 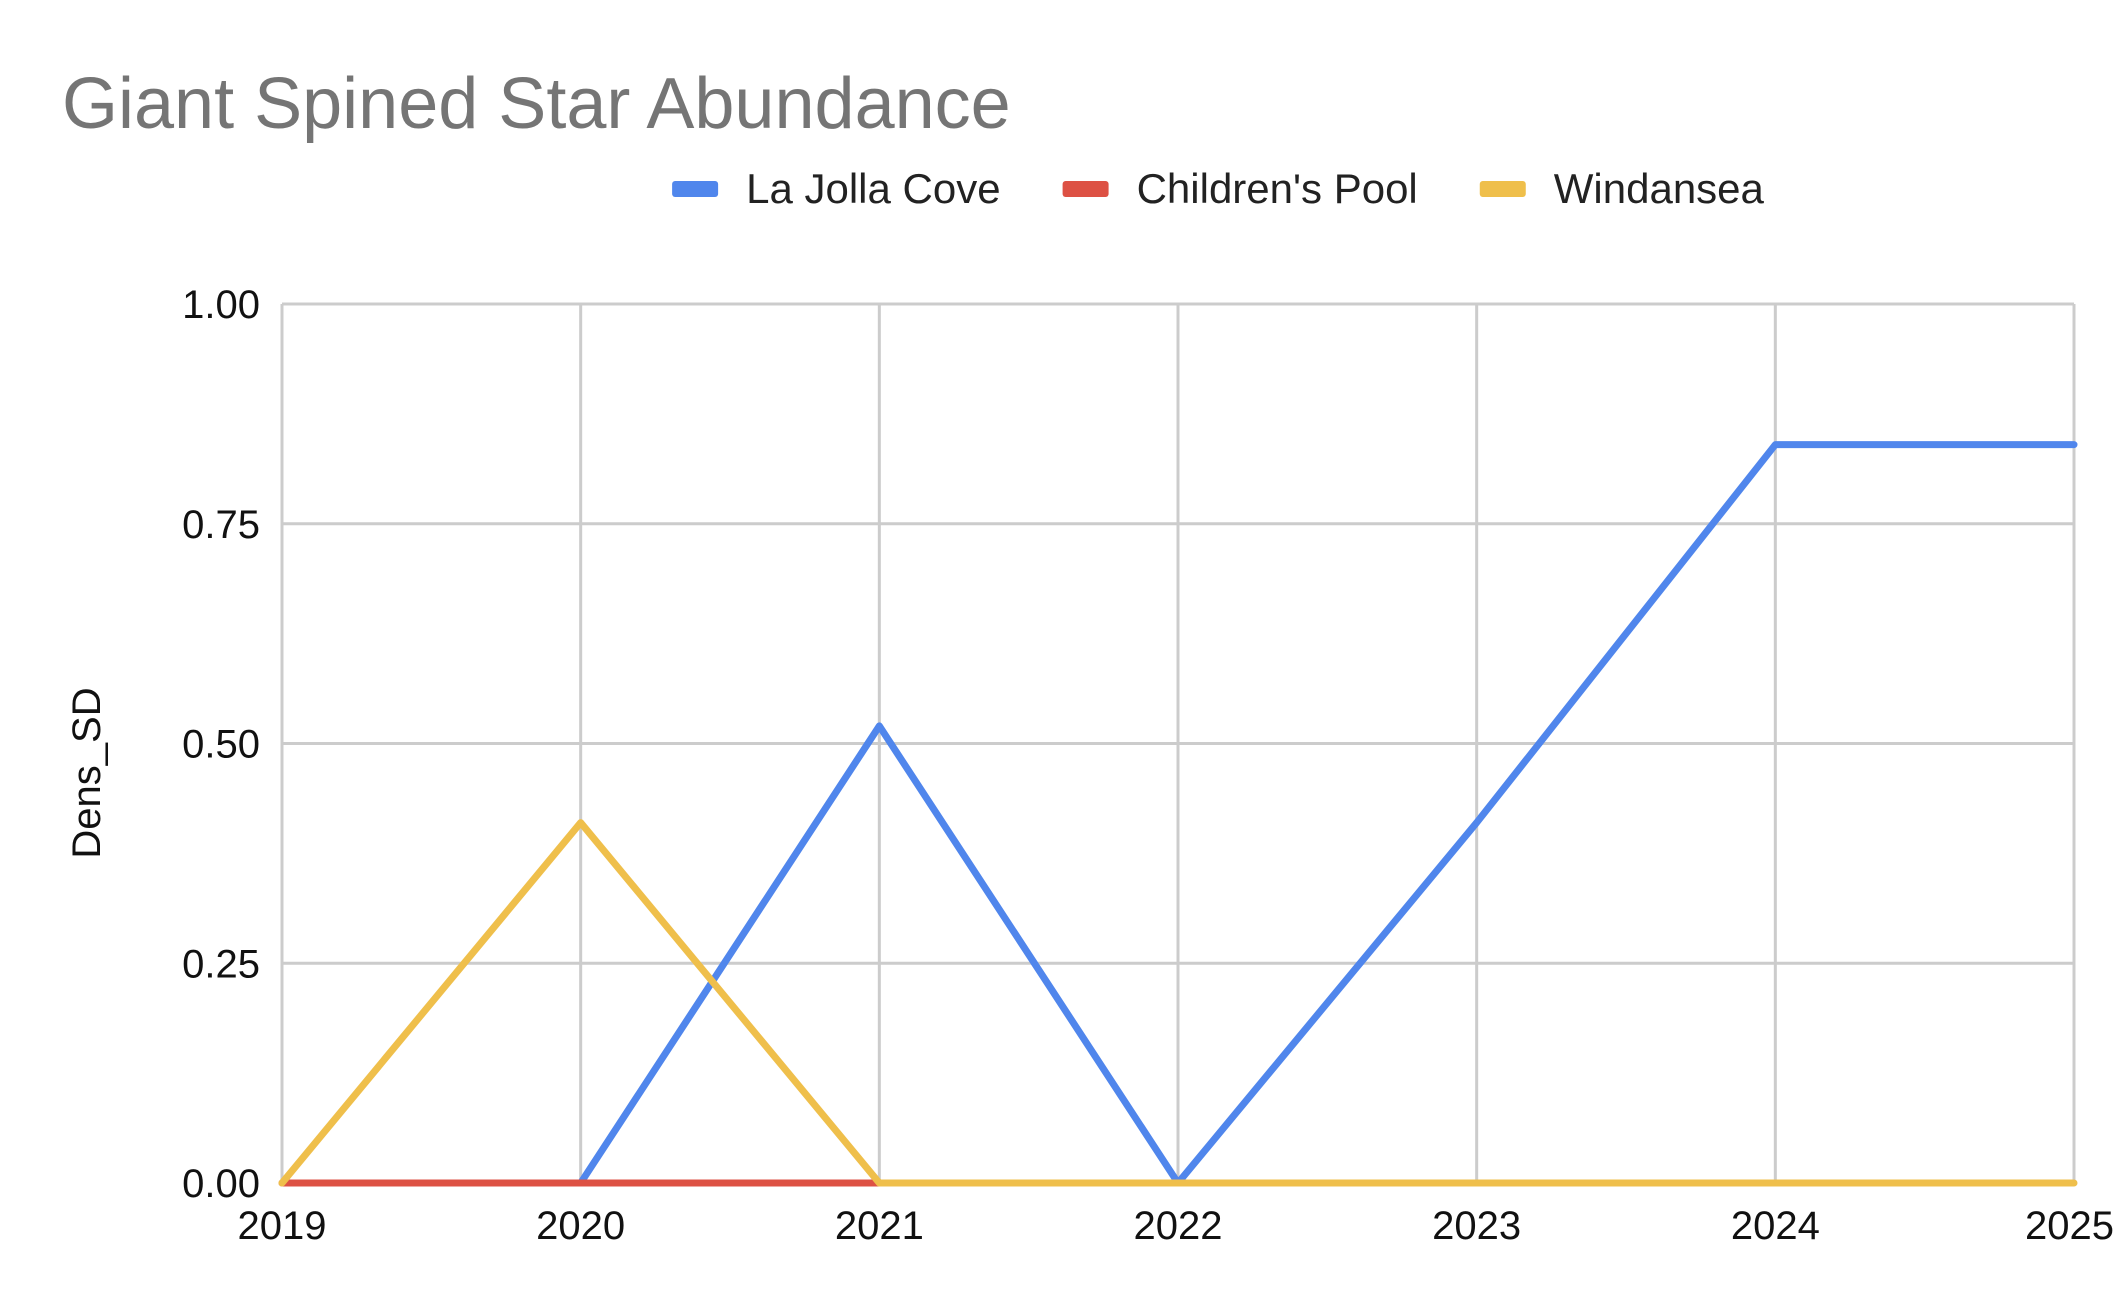 What do you see at coordinates (282, 1226) in the screenshot?
I see `x-tick-label: 2019` at bounding box center [282, 1226].